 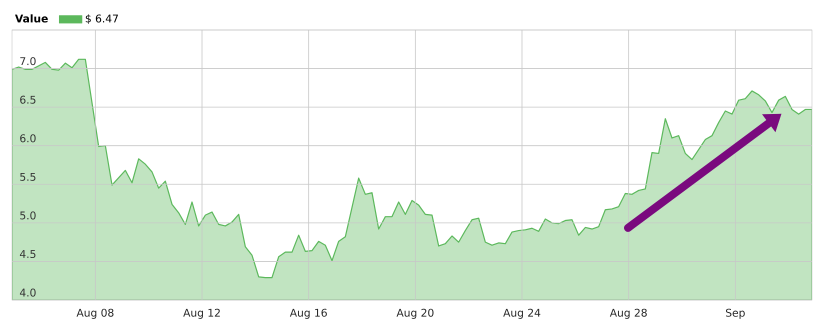 What do you see at coordinates (308, 313) in the screenshot?
I see `x-tick-label: Aug 16` at bounding box center [308, 313].